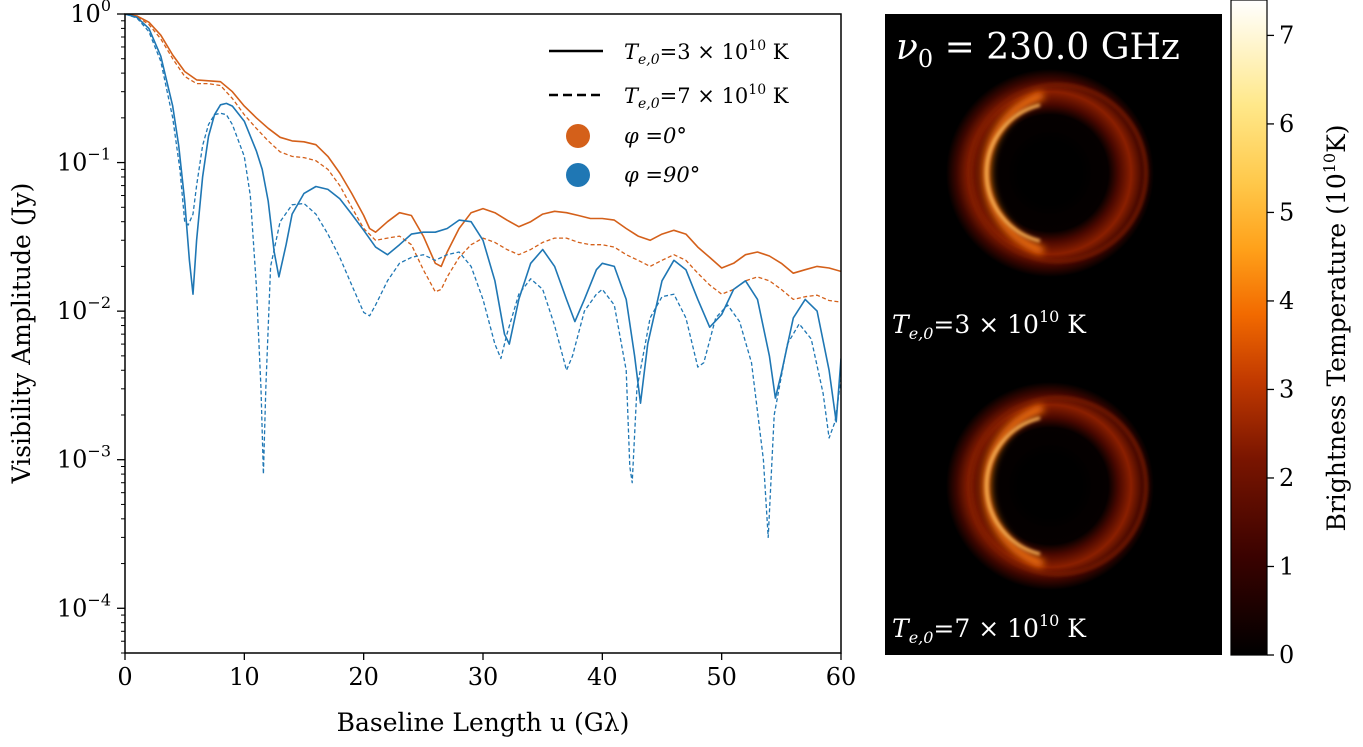  What do you see at coordinates (989, 629) in the screenshot?
I see `panel-label-te7: Te,0=7 × 1010 K` at bounding box center [989, 629].